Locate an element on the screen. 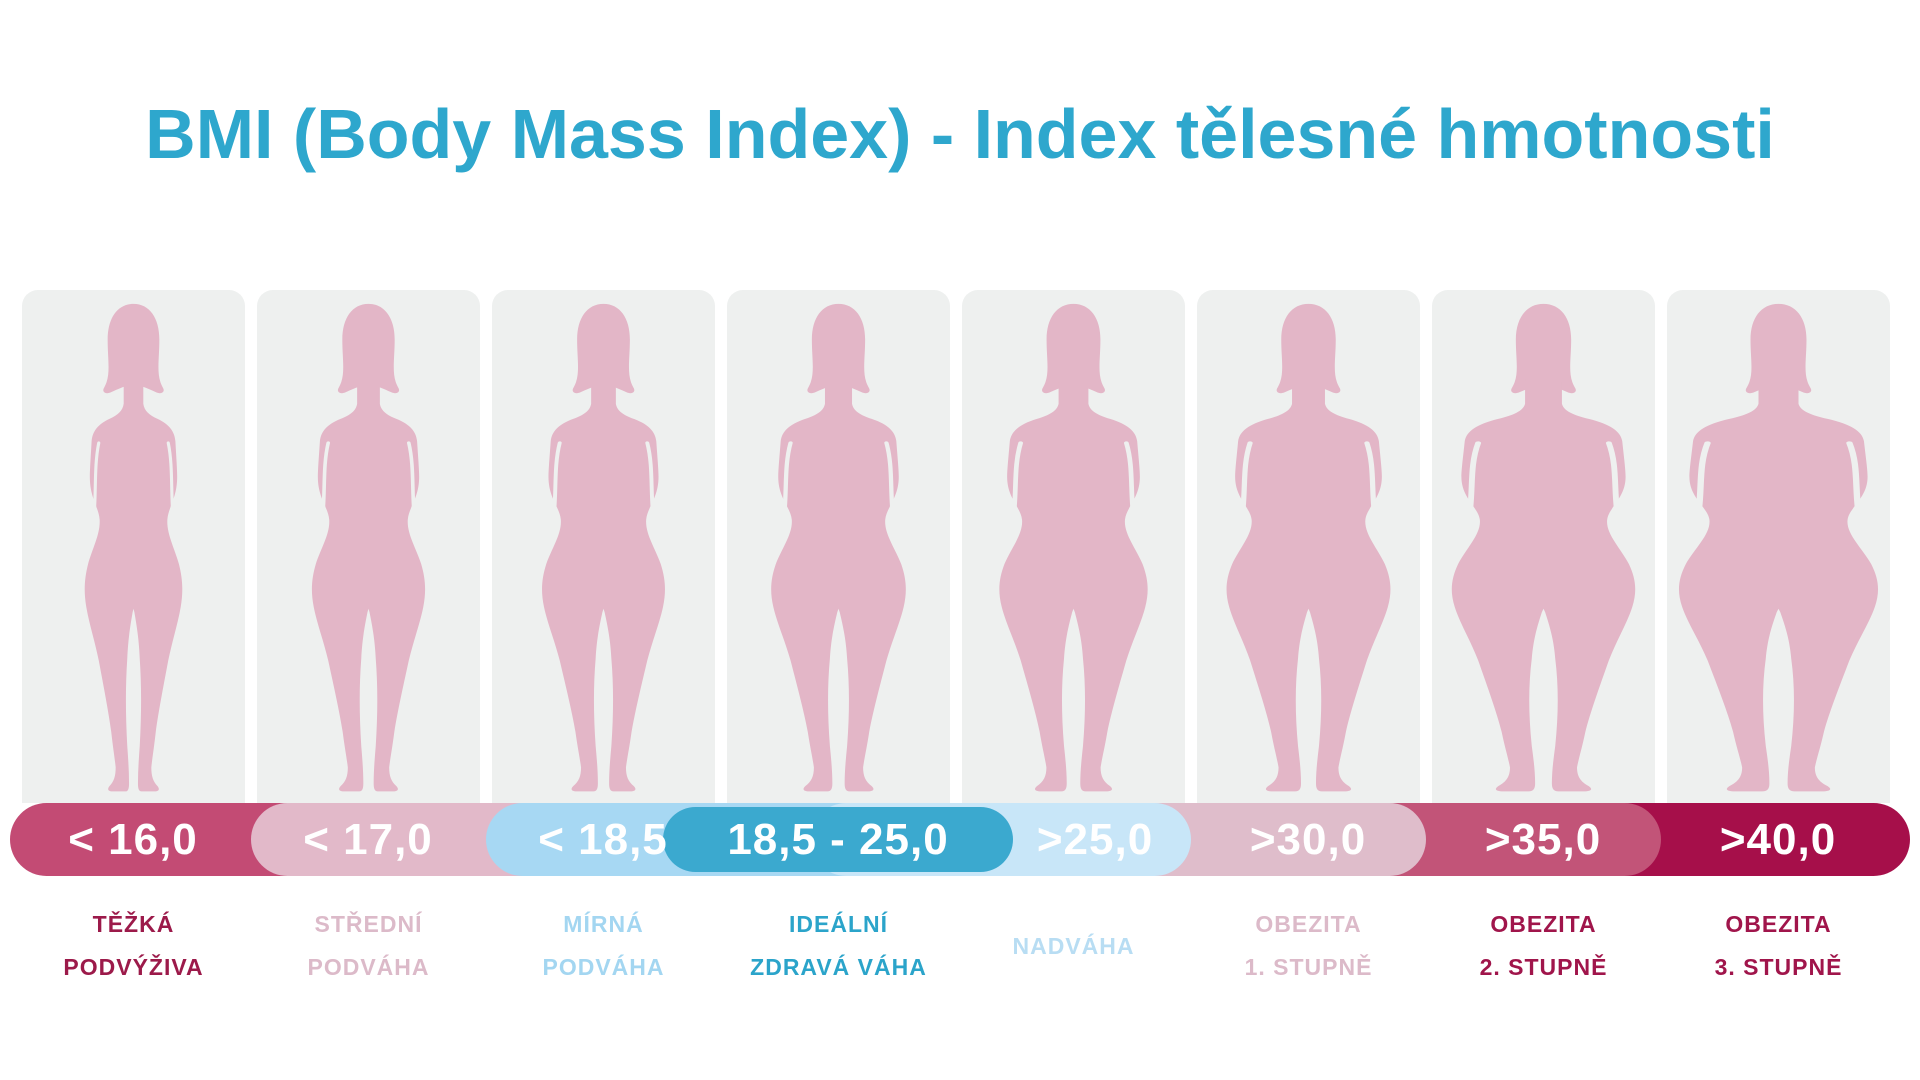 Image resolution: width=1920 pixels, height=1080 pixels. category-label-line: ZDRAVÁ VÁHA is located at coordinates (838, 967).